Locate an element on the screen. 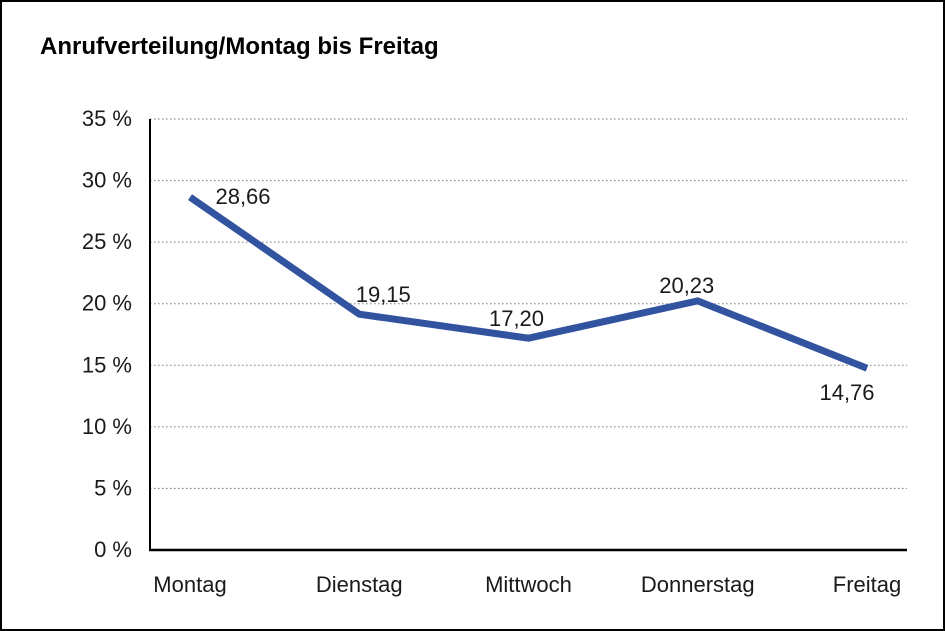 The height and width of the screenshot is (631, 945). data-label: 14,76 is located at coordinates (846, 392).